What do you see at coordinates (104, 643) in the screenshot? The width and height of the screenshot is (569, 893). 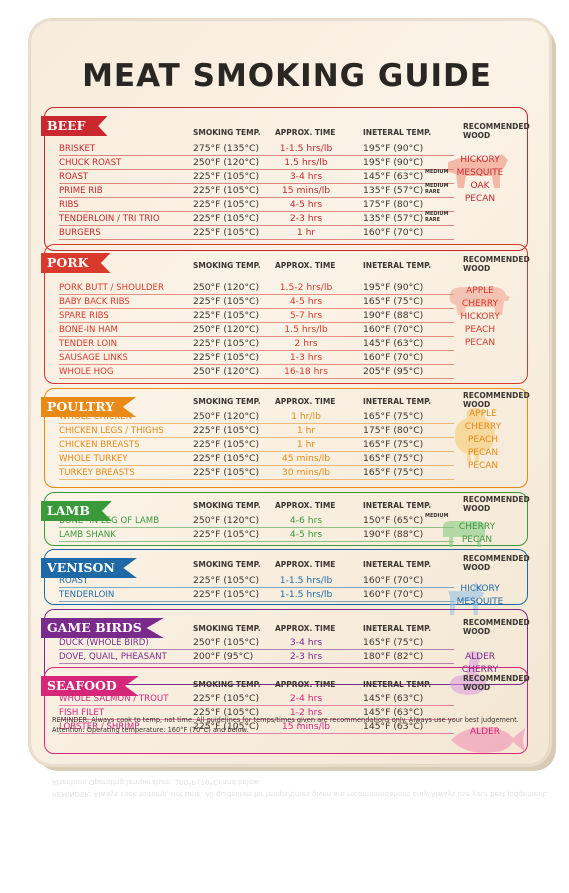 I see `meat-cut: DUCK (WHOLE BIRD)` at bounding box center [104, 643].